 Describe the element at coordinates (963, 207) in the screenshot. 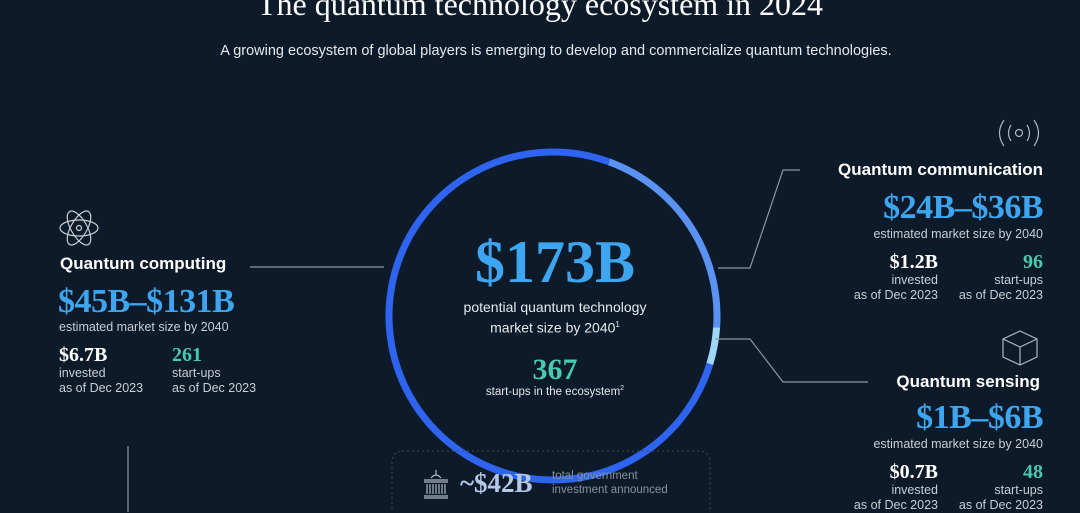

I see `communication-range: $24B–$36B` at that location.